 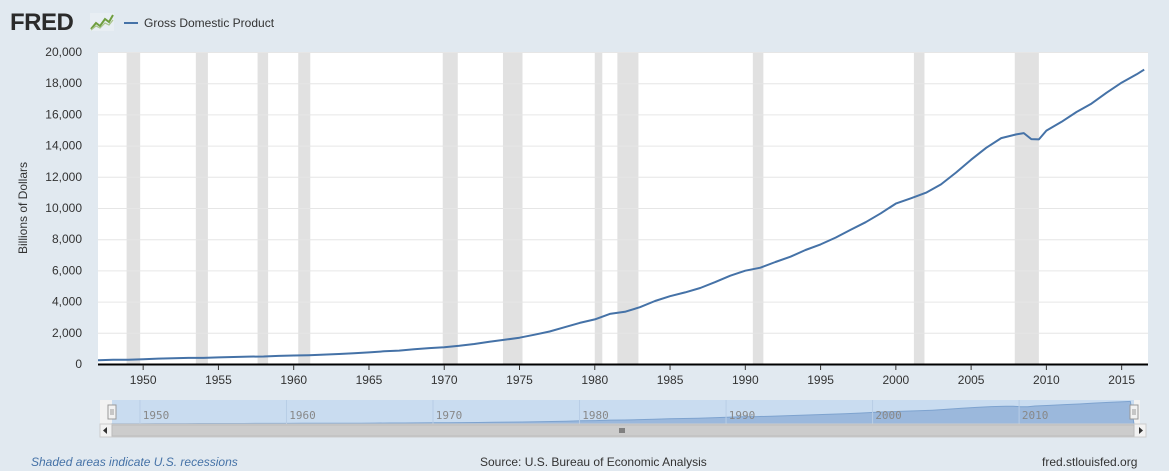 I want to click on y-tick-label: 8,000, so click(x=67, y=239).